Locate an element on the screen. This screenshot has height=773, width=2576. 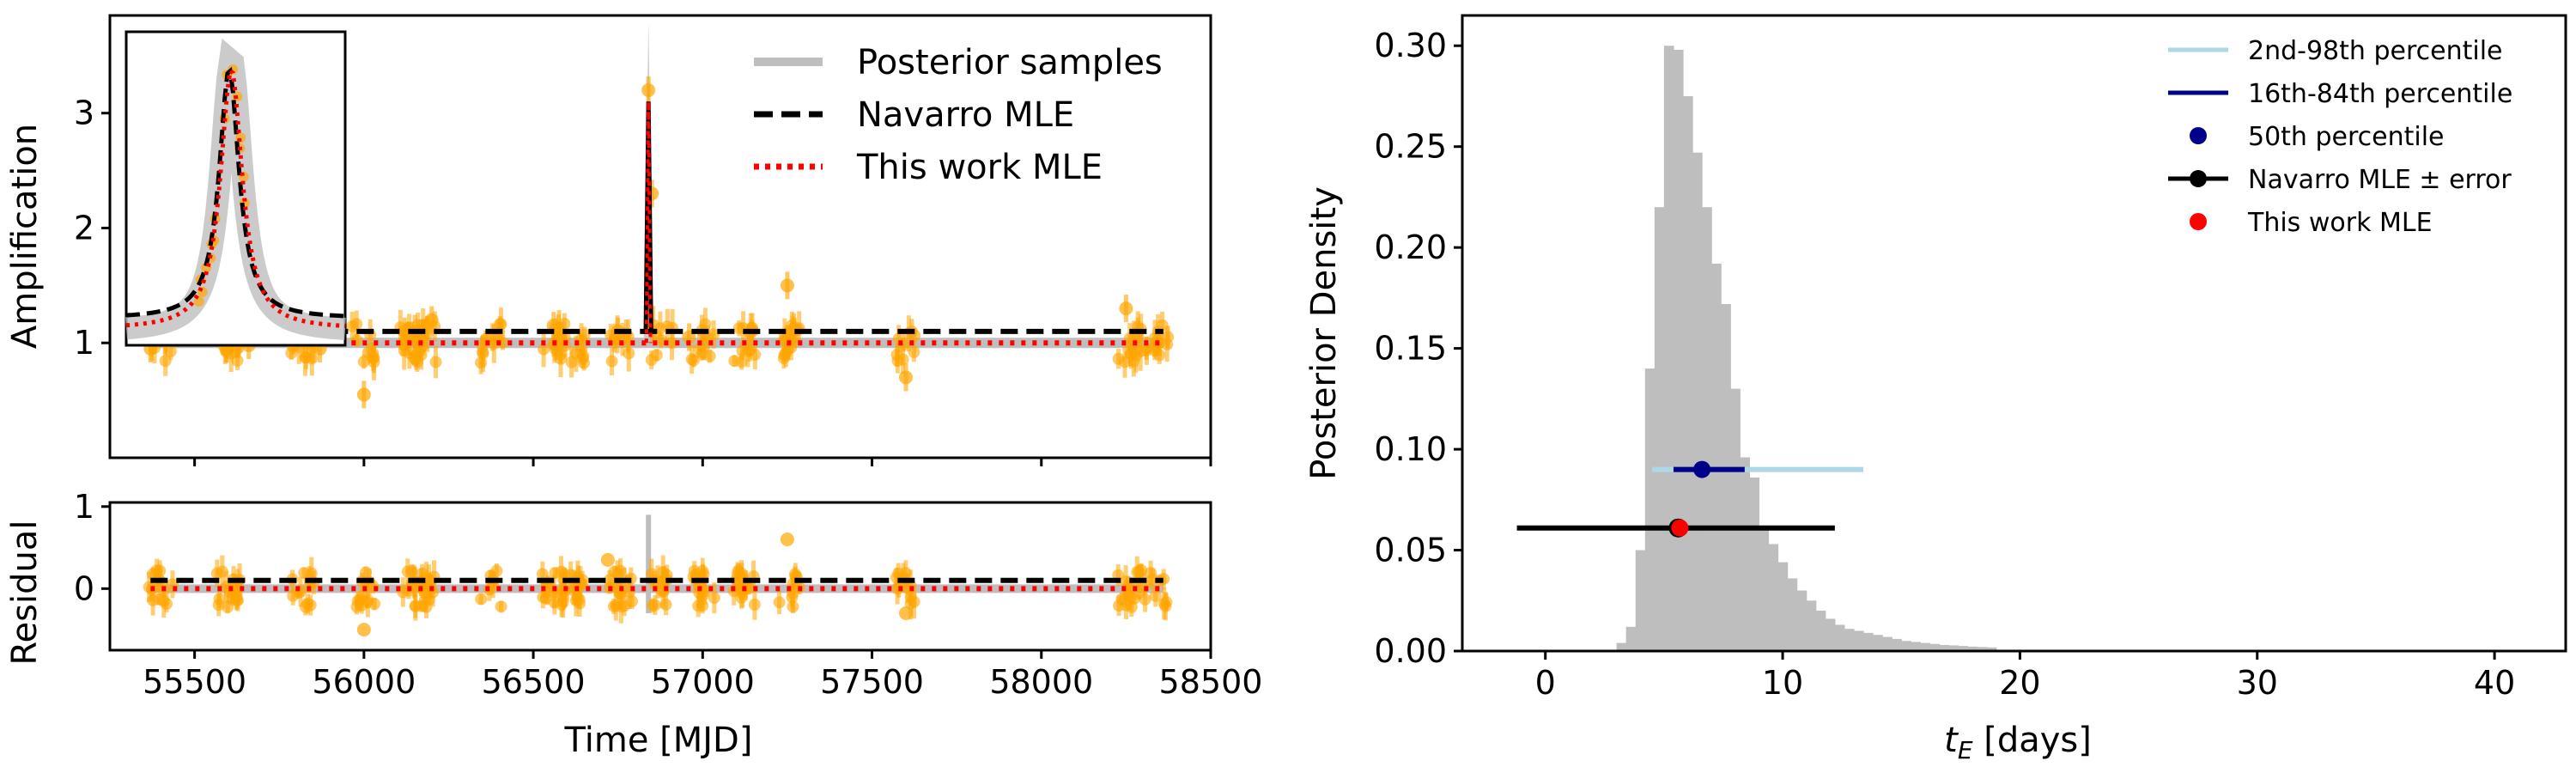
legend-label-navarro-err: Navarro MLE ± error is located at coordinates (2380, 180).